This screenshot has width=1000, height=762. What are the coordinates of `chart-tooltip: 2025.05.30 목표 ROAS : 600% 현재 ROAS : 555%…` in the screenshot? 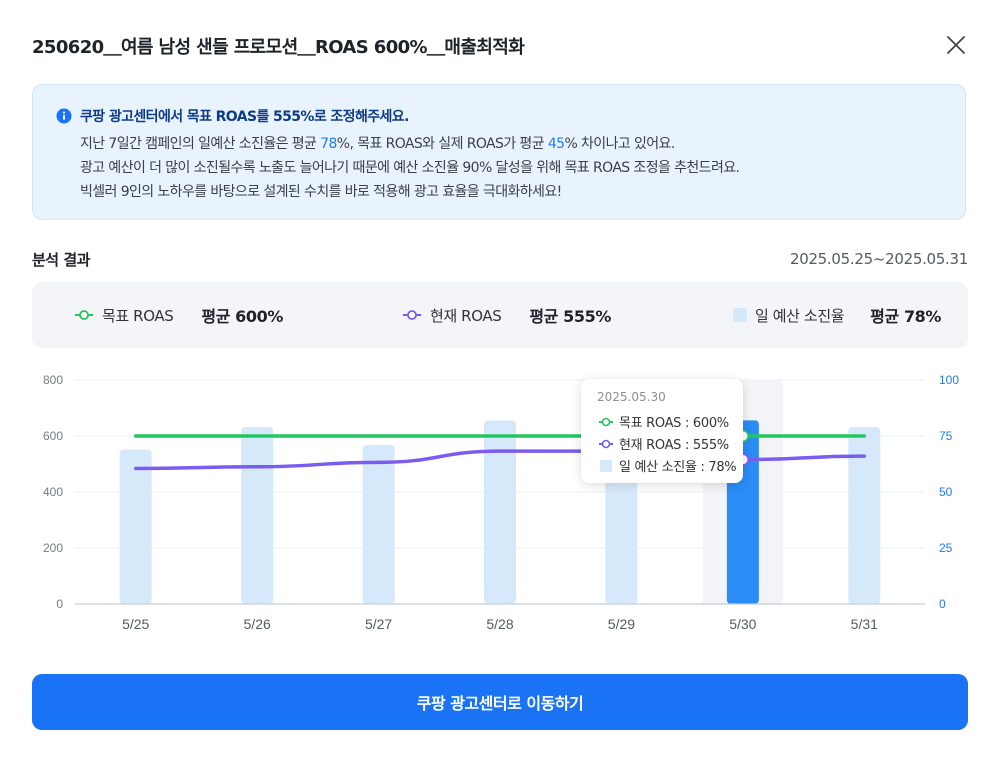 It's located at (662, 431).